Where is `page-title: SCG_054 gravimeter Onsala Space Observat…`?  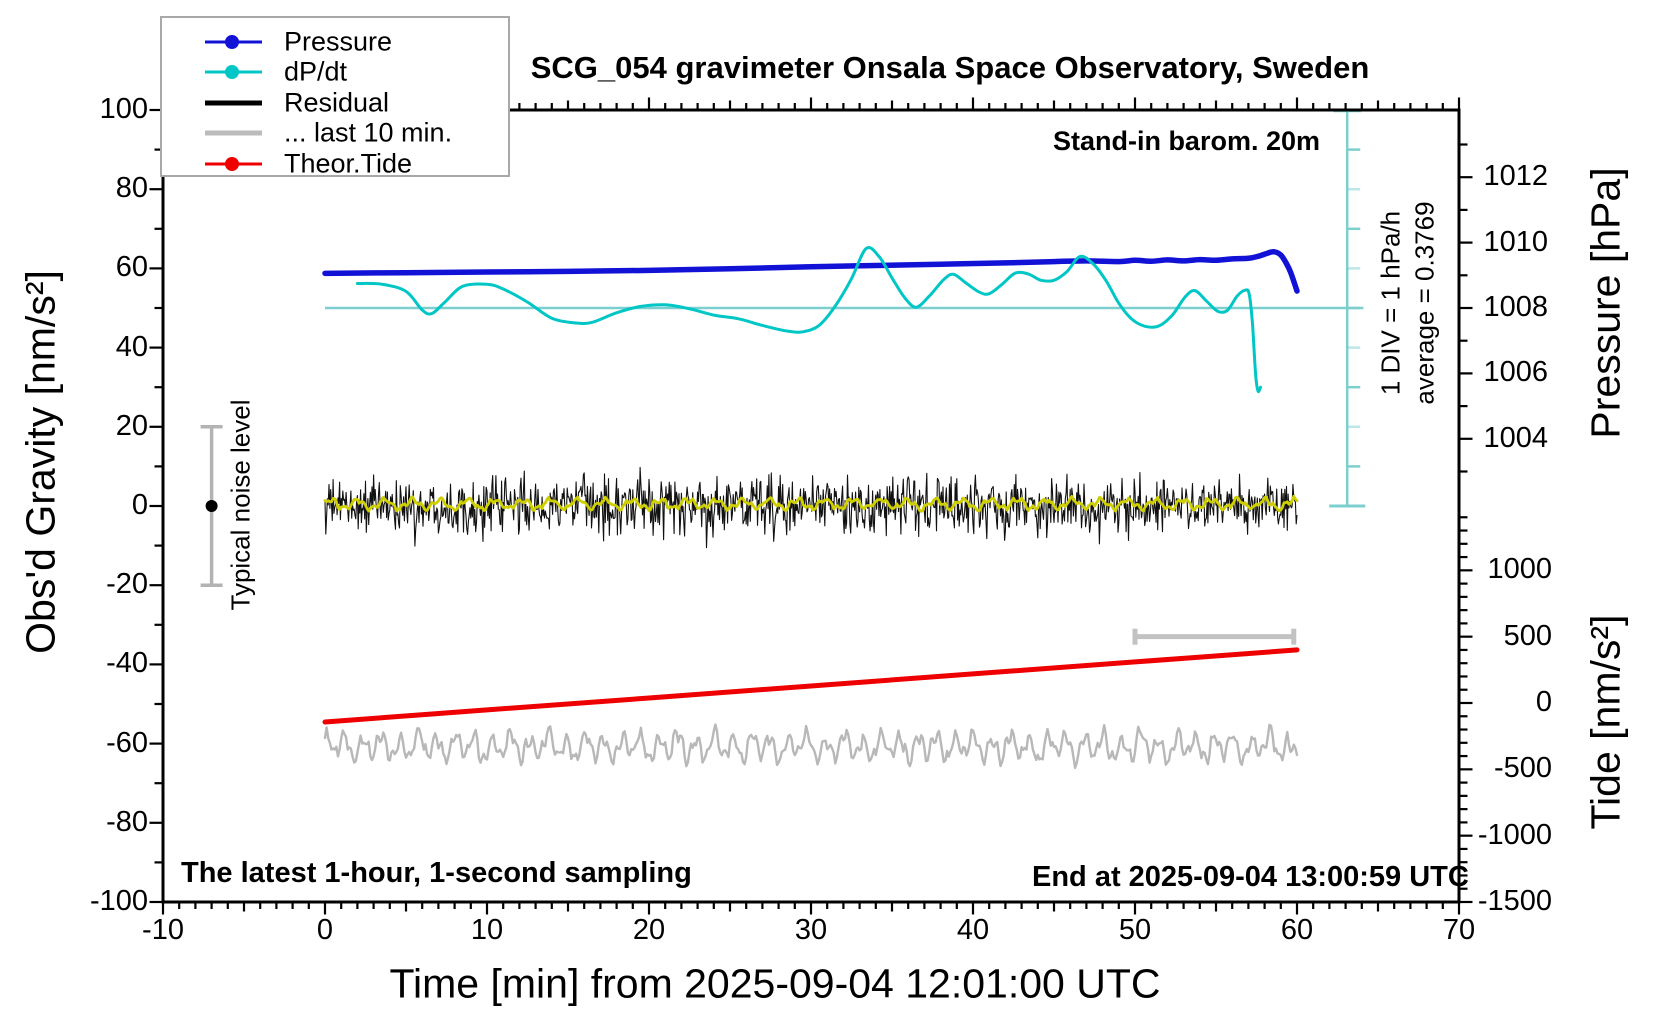 page-title: SCG_054 gravimeter Onsala Space Observat… is located at coordinates (950, 67).